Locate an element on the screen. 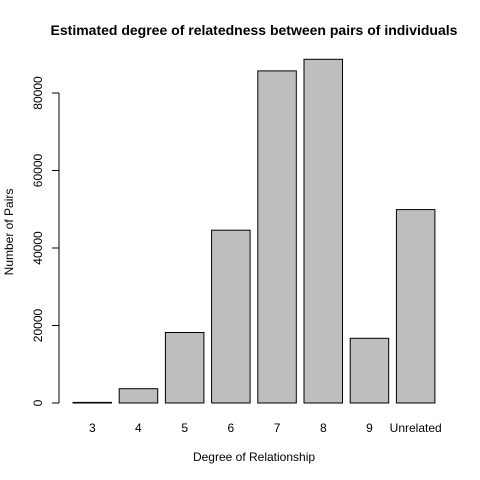 The height and width of the screenshot is (480, 480). x-tick-label: 5 is located at coordinates (184, 428).